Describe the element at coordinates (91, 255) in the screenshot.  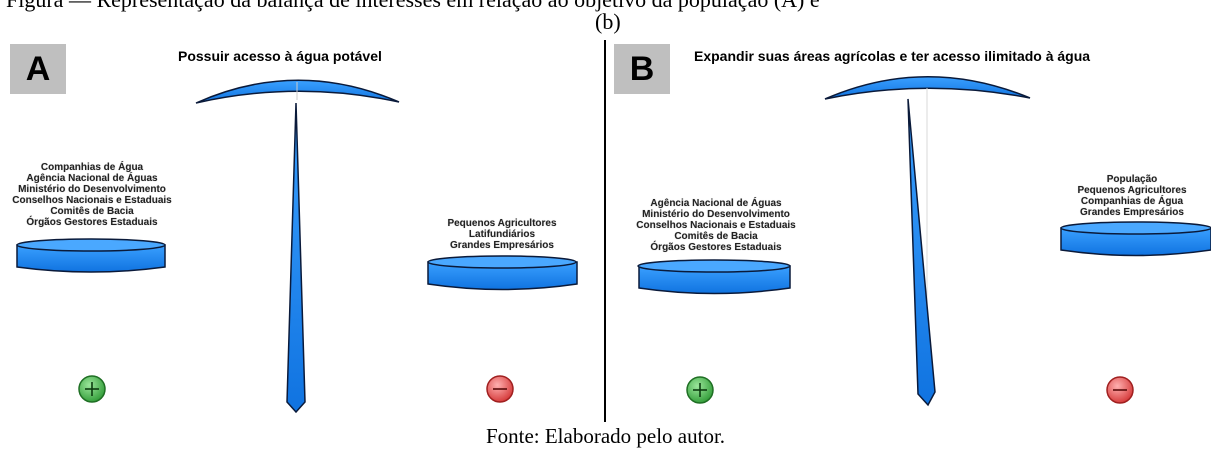
I see `left-pan-a` at that location.